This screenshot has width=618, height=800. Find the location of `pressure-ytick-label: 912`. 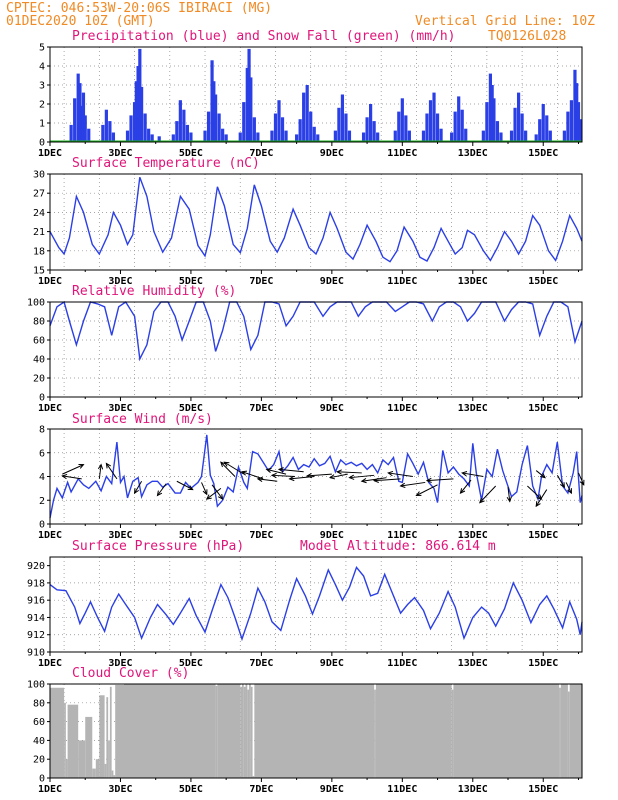

pressure-ytick-label: 912 is located at coordinates (36, 635).